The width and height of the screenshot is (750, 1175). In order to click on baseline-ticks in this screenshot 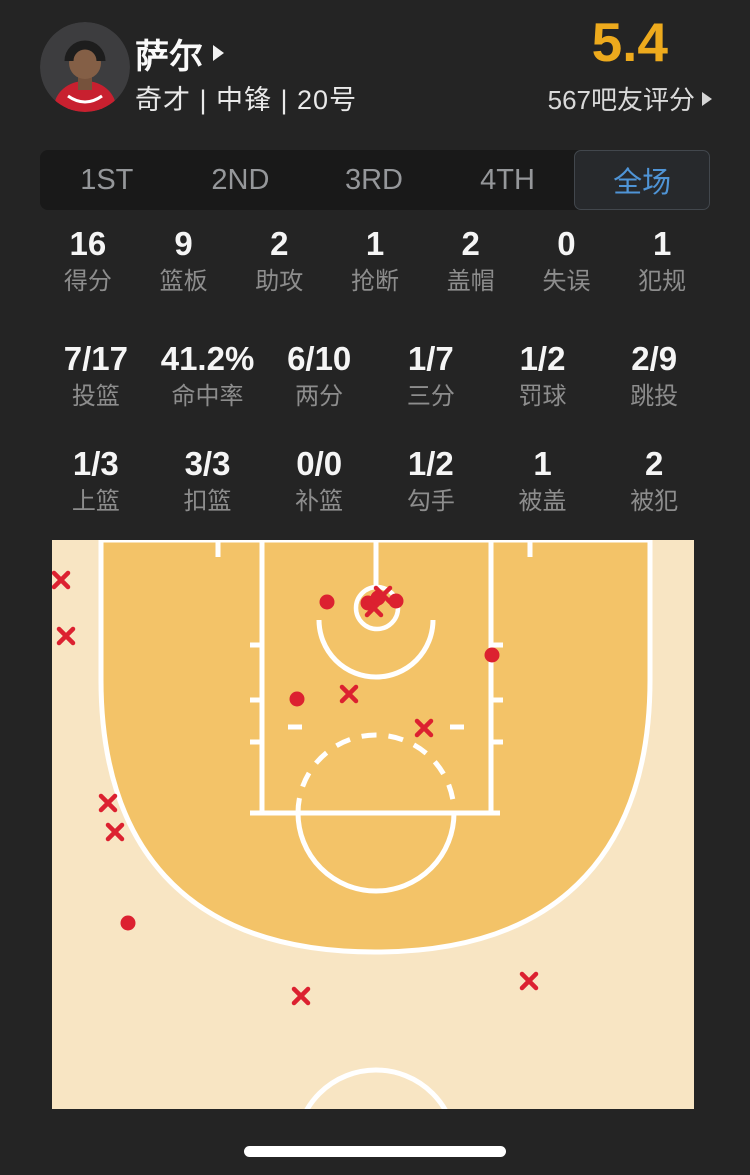, I will do `click(374, 548)`.